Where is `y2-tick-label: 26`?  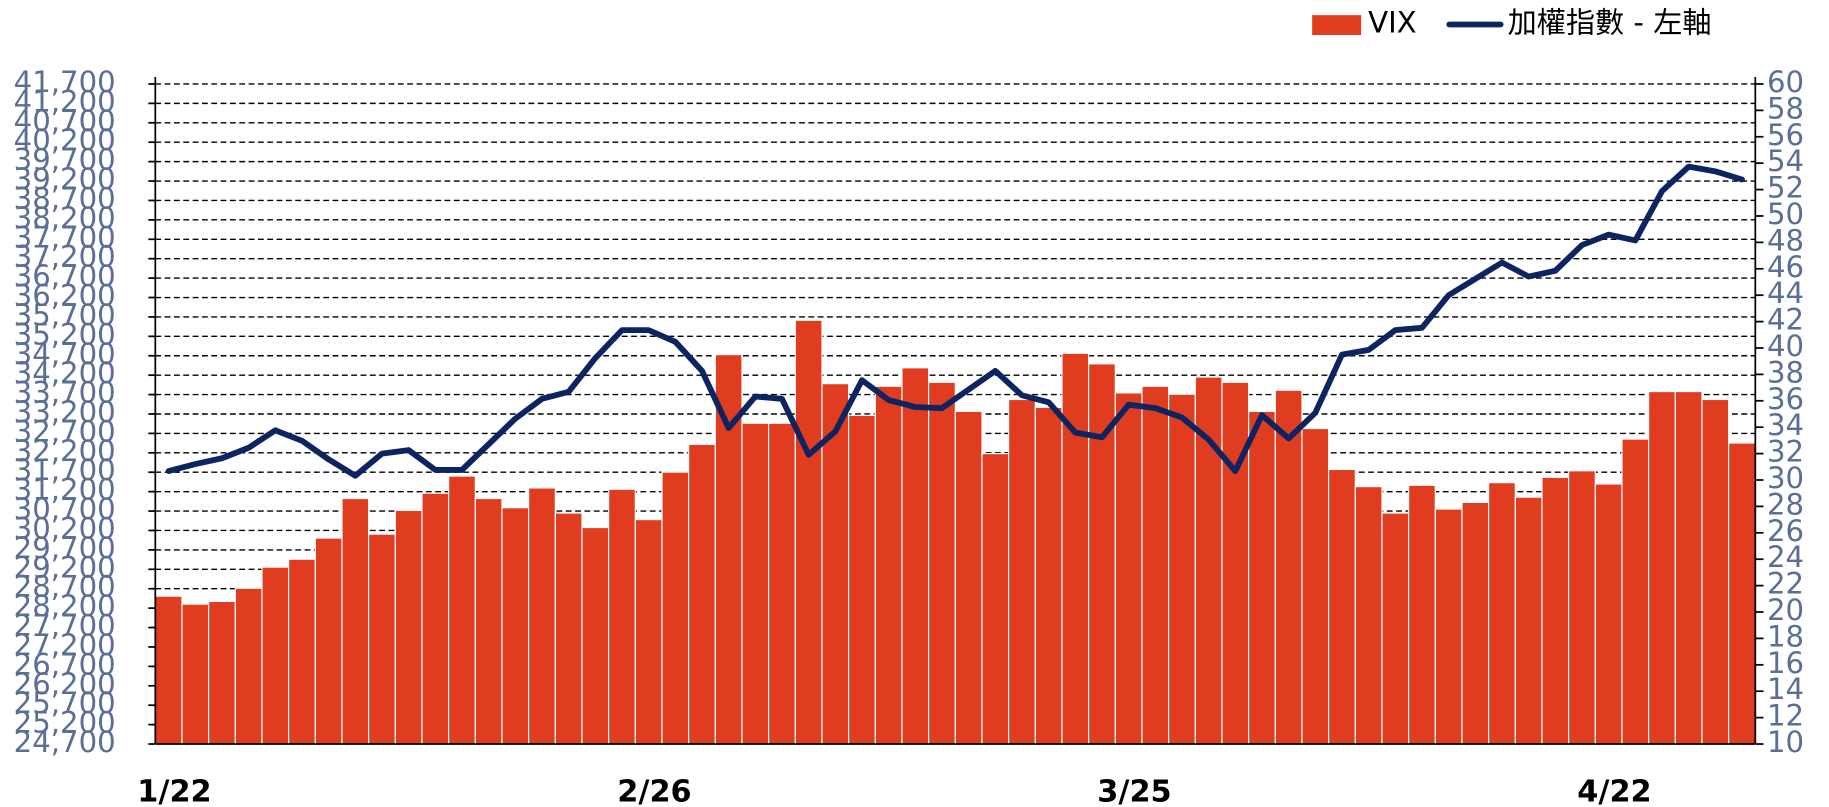 y2-tick-label: 26 is located at coordinates (1785, 531).